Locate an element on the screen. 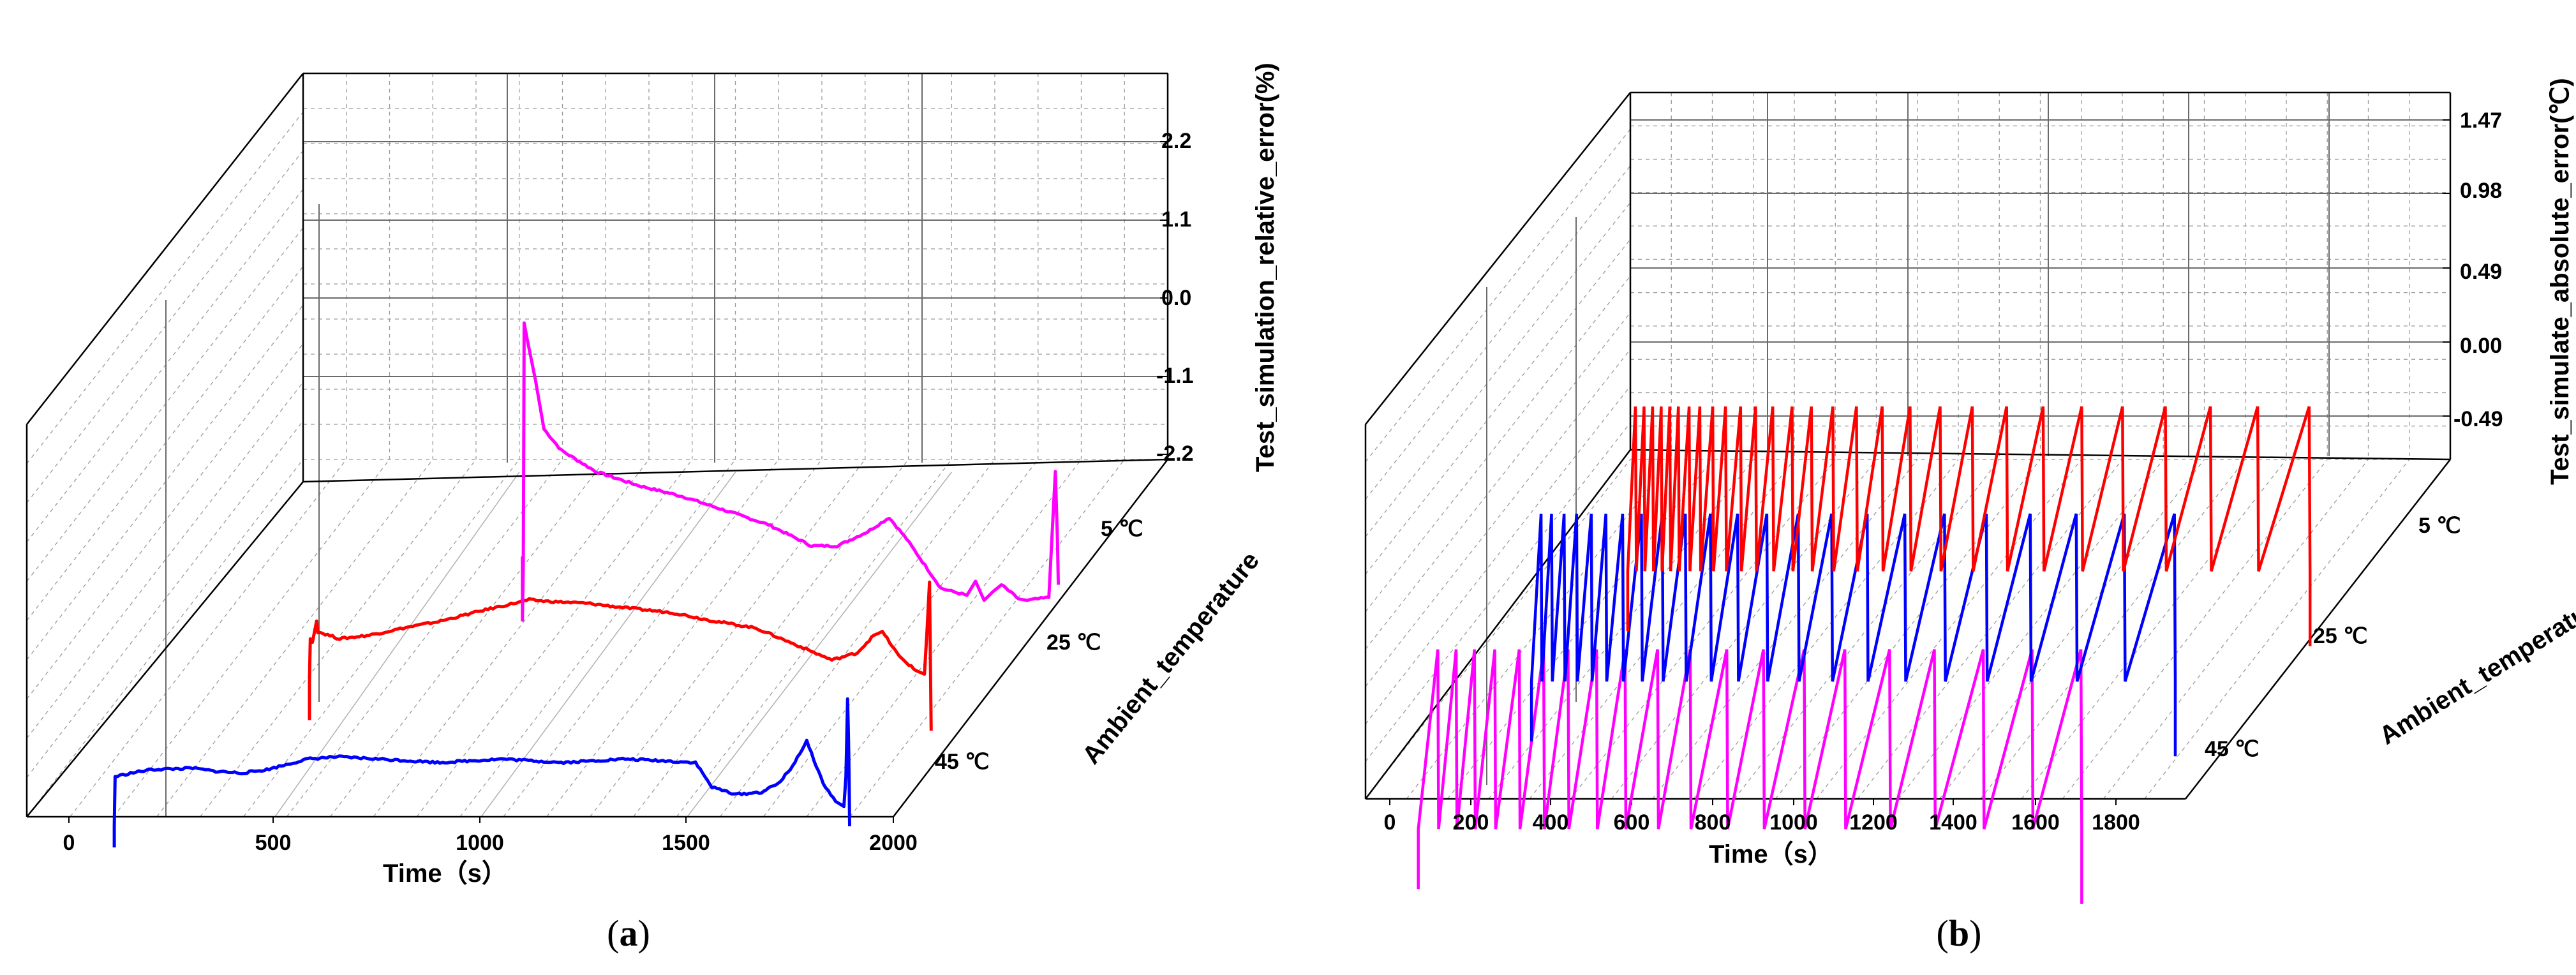  panel-b-z-tick-labels: 1.47 0.98 0.49 0.00 -0.49 is located at coordinates (2478, 269).